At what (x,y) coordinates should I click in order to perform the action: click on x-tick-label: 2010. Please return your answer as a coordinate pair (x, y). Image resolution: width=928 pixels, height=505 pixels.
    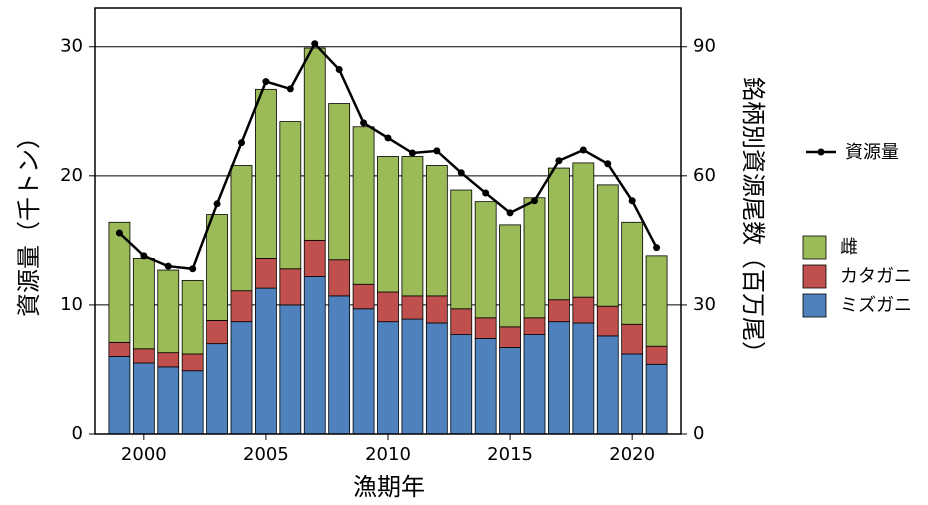
    Looking at the image, I should click on (388, 454).